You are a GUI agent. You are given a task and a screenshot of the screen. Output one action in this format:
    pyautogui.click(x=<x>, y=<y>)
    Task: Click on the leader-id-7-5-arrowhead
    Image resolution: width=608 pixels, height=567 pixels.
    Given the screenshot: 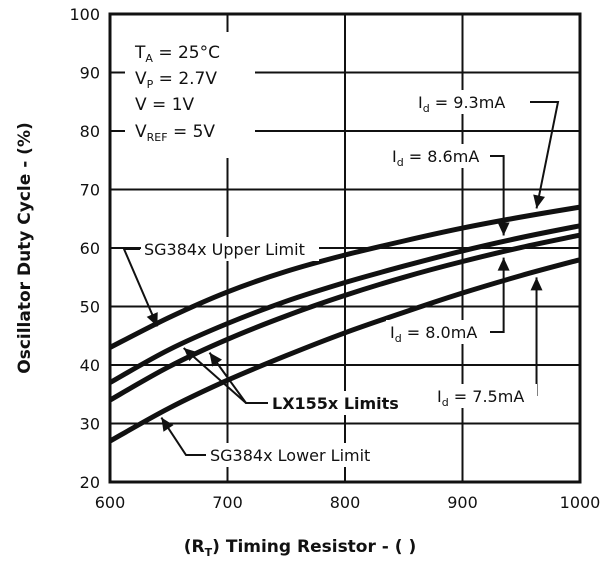 What is the action you would take?
    pyautogui.click(x=536, y=284)
    